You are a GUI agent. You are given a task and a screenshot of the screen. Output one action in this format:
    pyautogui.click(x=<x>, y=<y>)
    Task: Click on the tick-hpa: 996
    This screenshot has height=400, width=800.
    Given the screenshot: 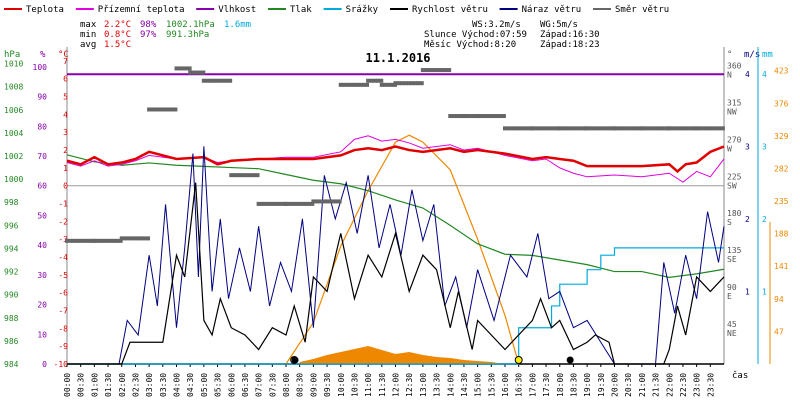 What is the action you would take?
    pyautogui.click(x=11, y=225)
    